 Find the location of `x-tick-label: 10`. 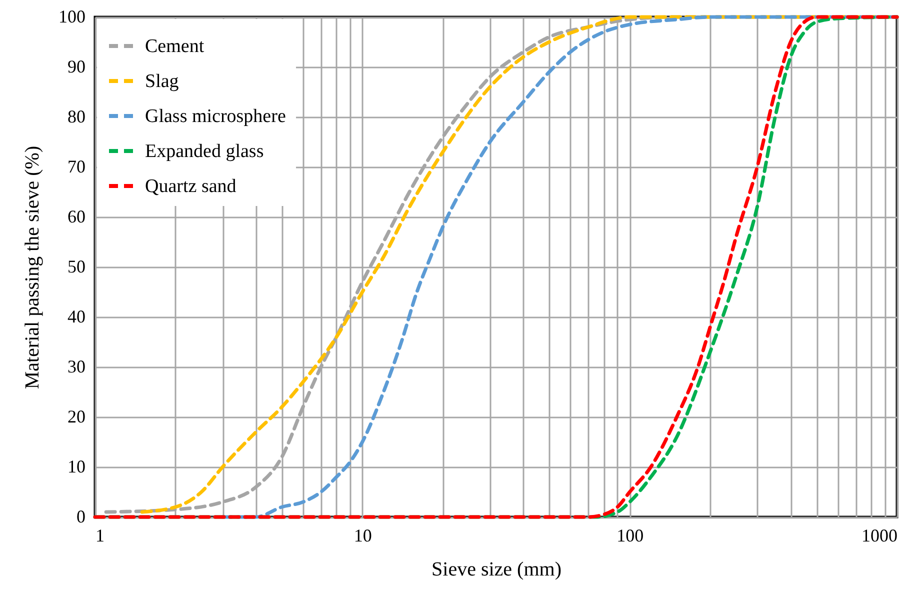

x-tick-label: 10 is located at coordinates (363, 536).